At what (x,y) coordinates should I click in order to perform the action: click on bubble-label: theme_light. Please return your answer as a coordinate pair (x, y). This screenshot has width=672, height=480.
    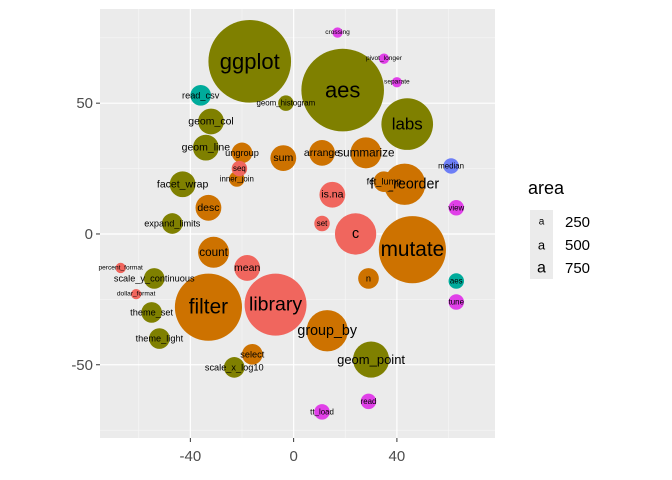
    Looking at the image, I should click on (160, 339).